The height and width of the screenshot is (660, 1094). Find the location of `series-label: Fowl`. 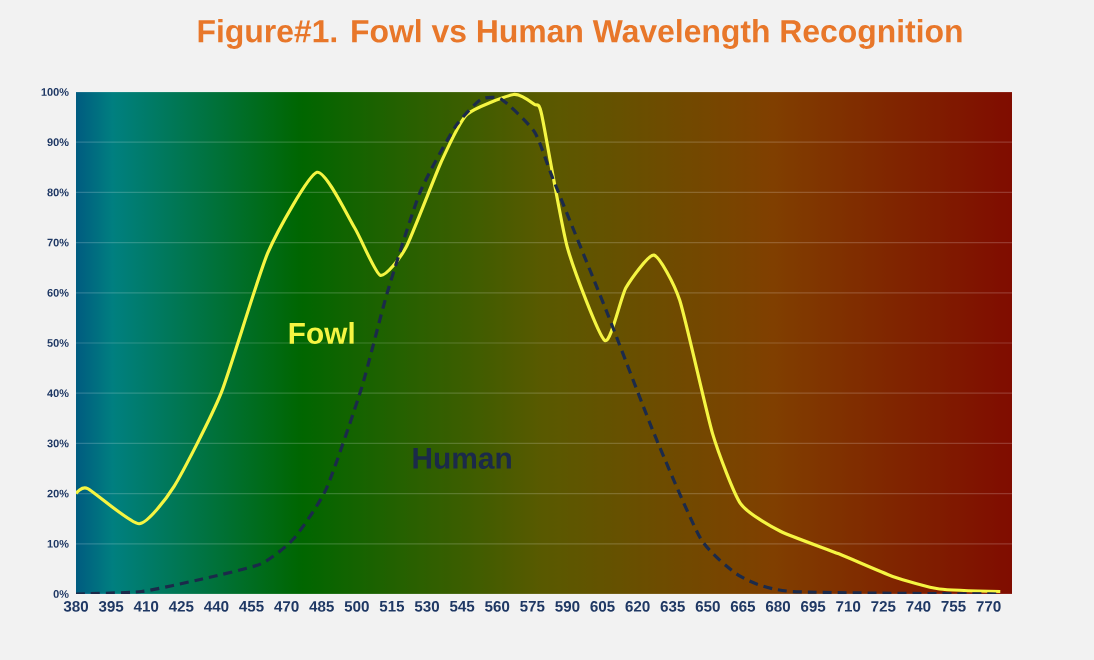

series-label: Fowl is located at coordinates (321, 332).